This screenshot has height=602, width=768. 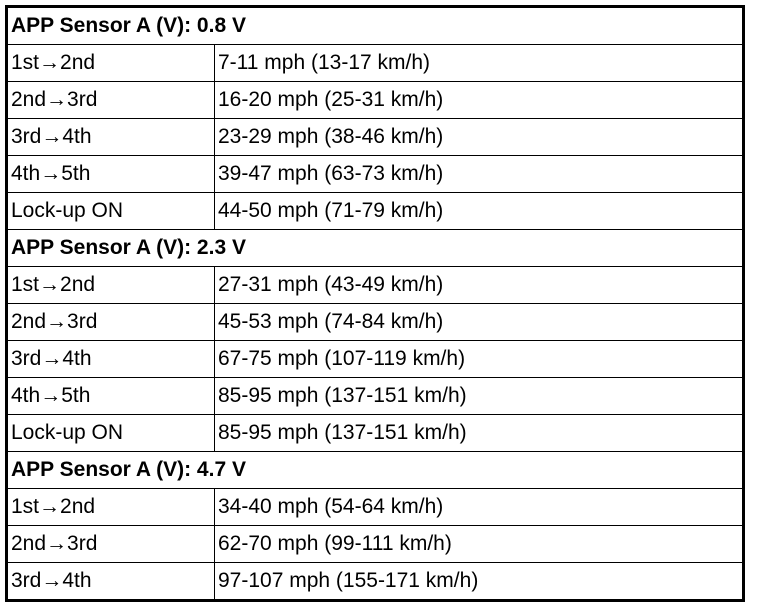 I want to click on section-header-row: APP Sensor A (V): 0.8 V, so click(x=375, y=25).